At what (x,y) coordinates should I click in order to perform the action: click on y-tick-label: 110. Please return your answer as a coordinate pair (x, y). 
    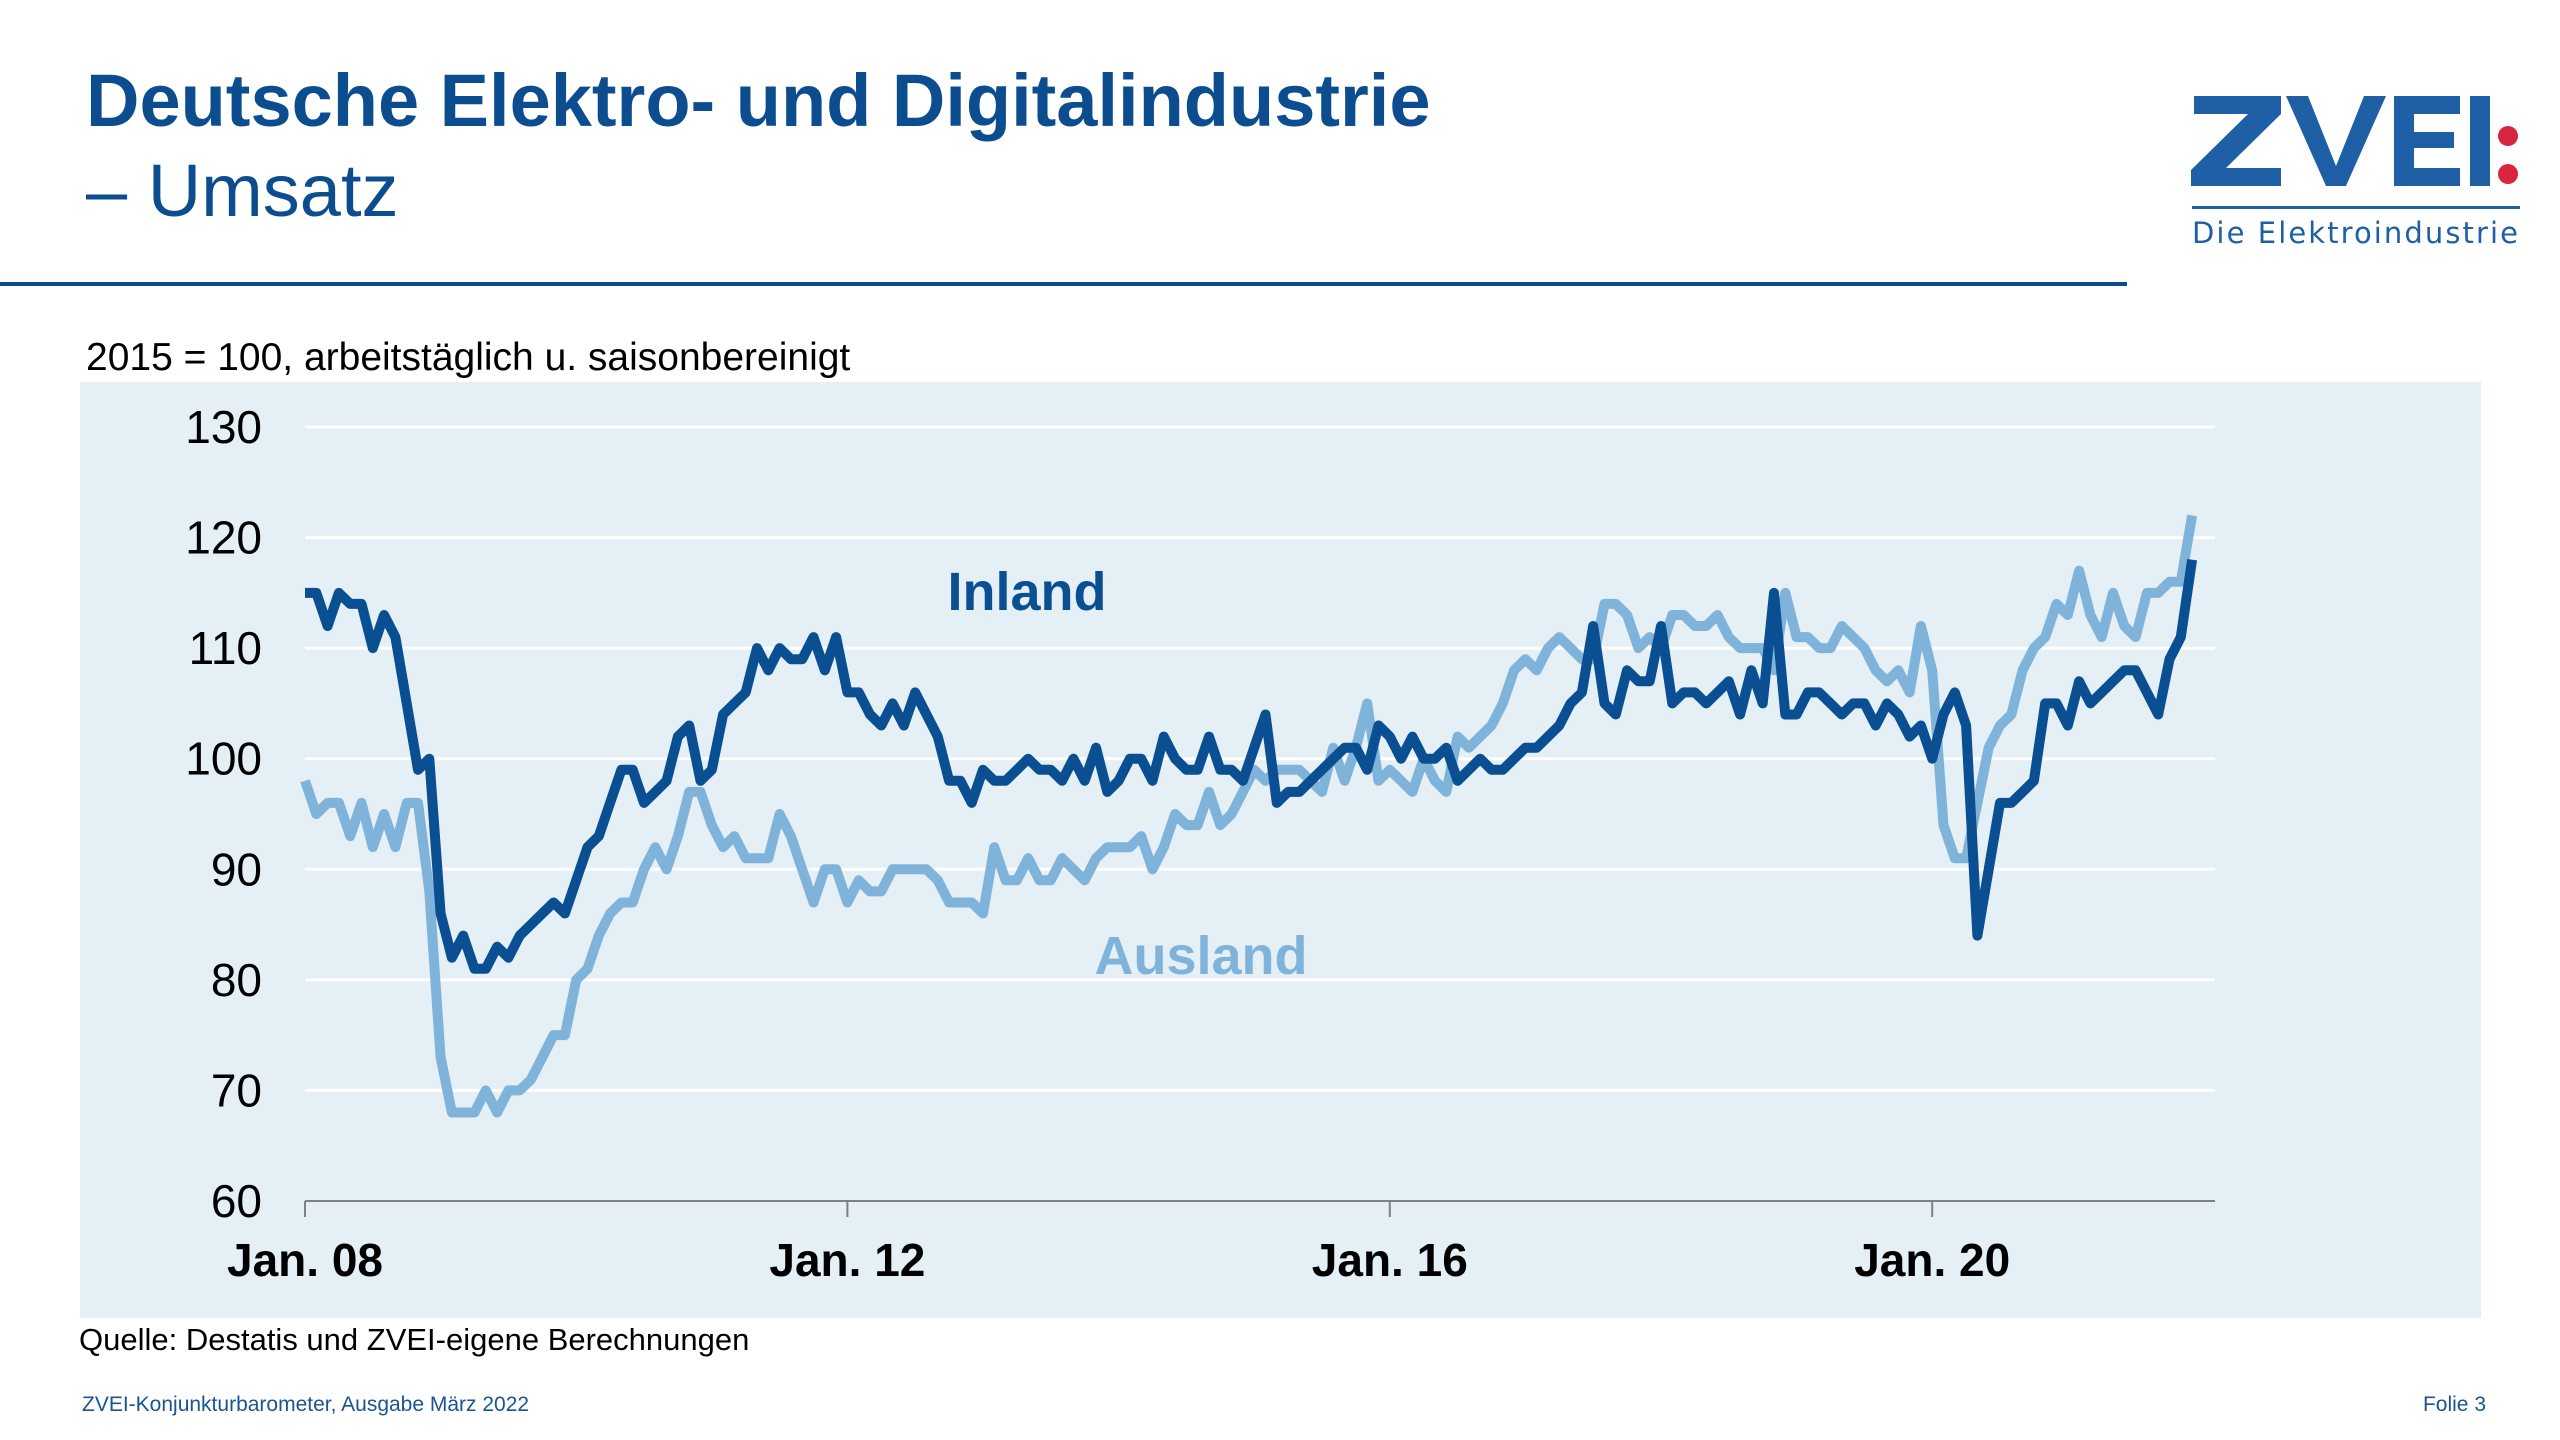
    Looking at the image, I should click on (225, 648).